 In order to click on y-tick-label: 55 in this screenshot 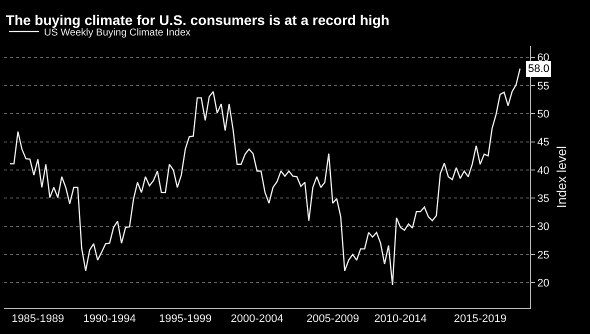, I will do `click(543, 86)`.